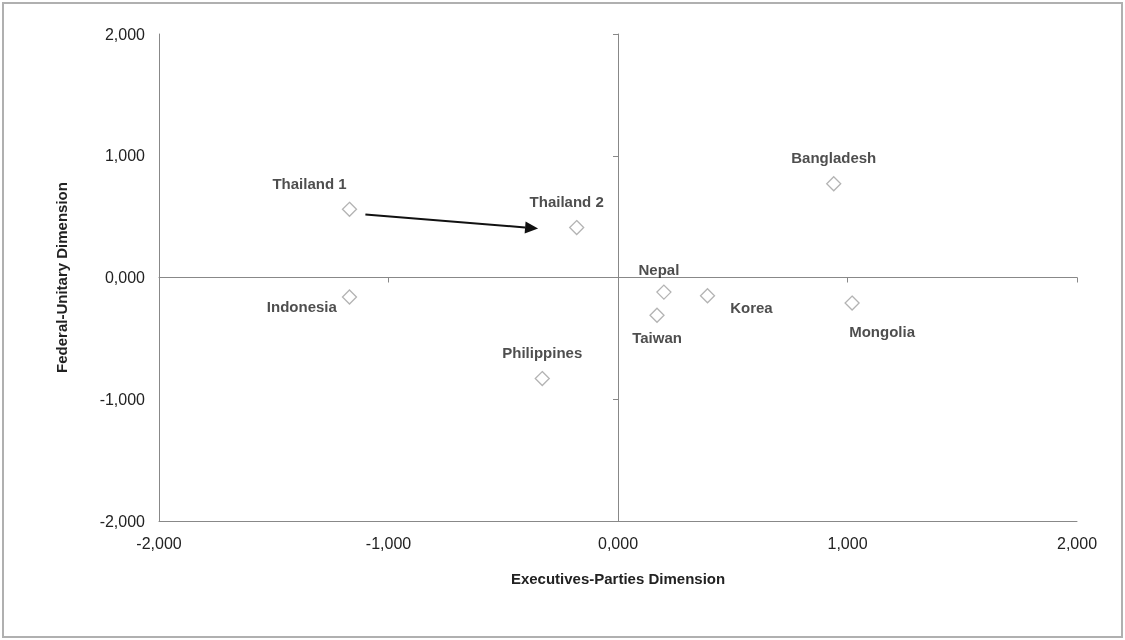  I want to click on y-tick-label: 0,000, so click(125, 277).